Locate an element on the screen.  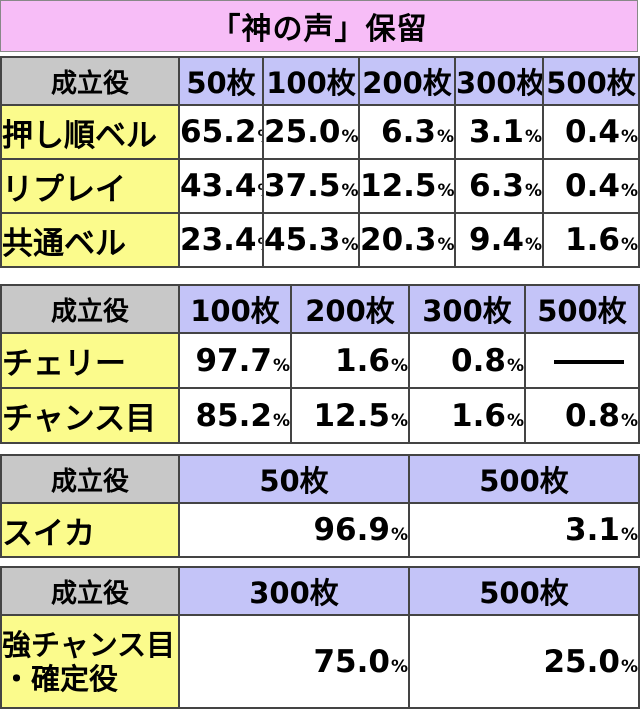
value-cell: 12.5% is located at coordinates (350, 415).